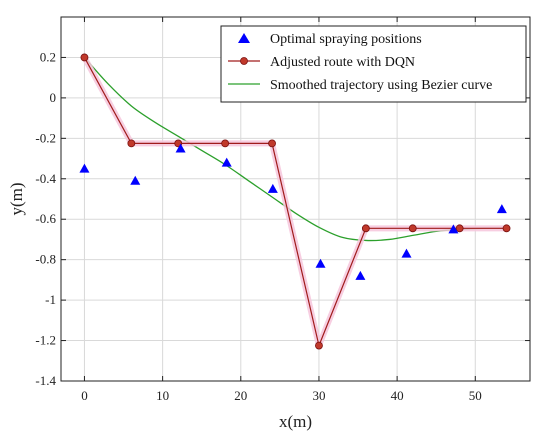 Image resolution: width=550 pixels, height=438 pixels. I want to click on y-axis-label: y(m), so click(16, 198).